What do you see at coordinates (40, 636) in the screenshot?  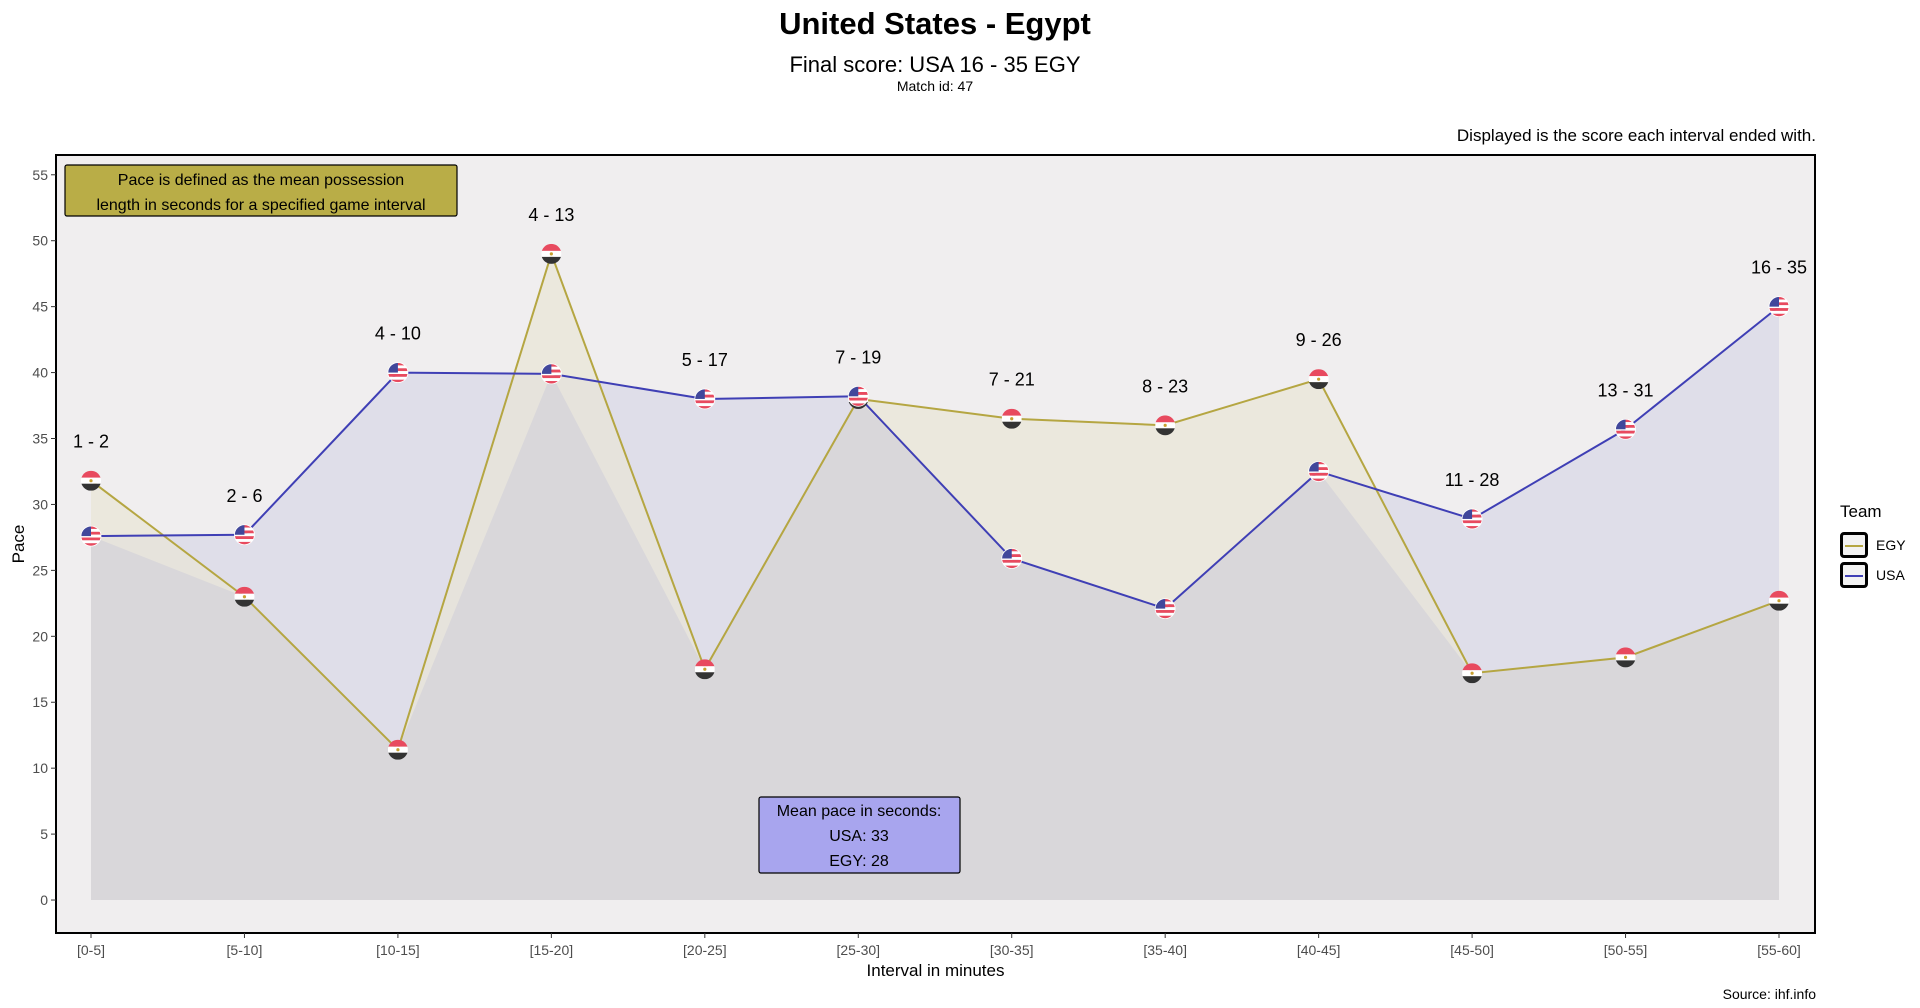 I see `y-tick-label: 20` at bounding box center [40, 636].